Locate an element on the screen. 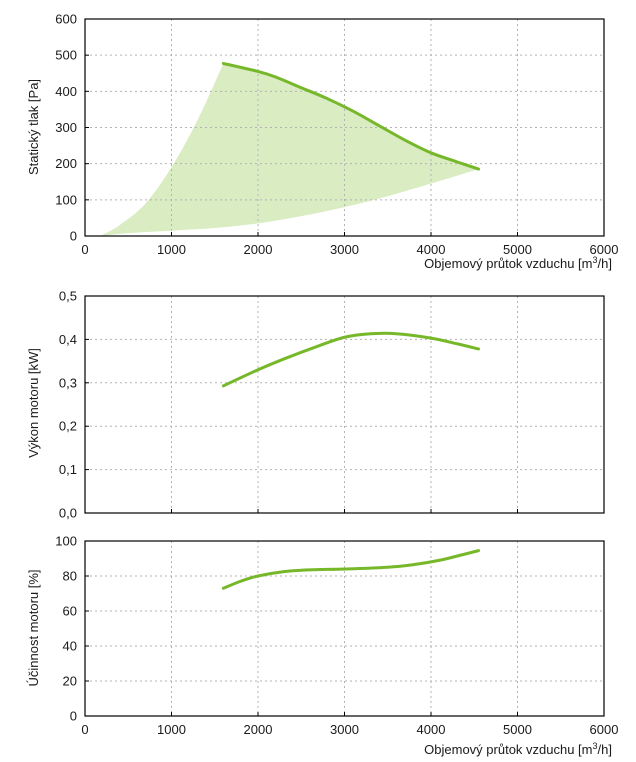 This screenshot has height=762, width=636. pressure-y-axis-label: Statický tlak [Pa] is located at coordinates (33, 127).